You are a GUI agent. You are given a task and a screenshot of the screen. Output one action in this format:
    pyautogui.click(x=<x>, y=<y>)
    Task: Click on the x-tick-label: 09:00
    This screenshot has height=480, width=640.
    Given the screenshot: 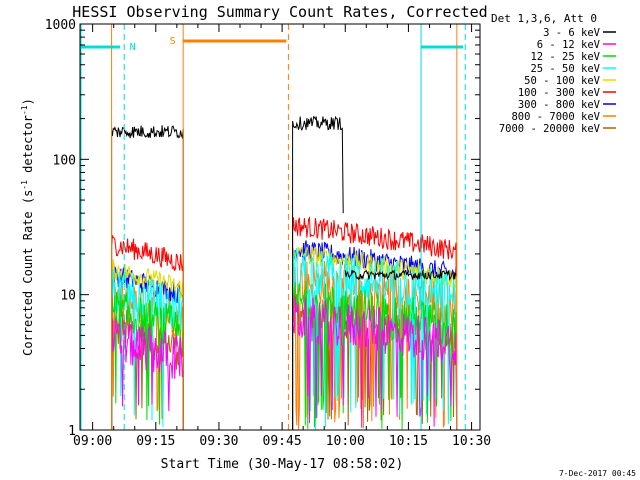 What is the action you would take?
    pyautogui.click(x=92, y=441)
    